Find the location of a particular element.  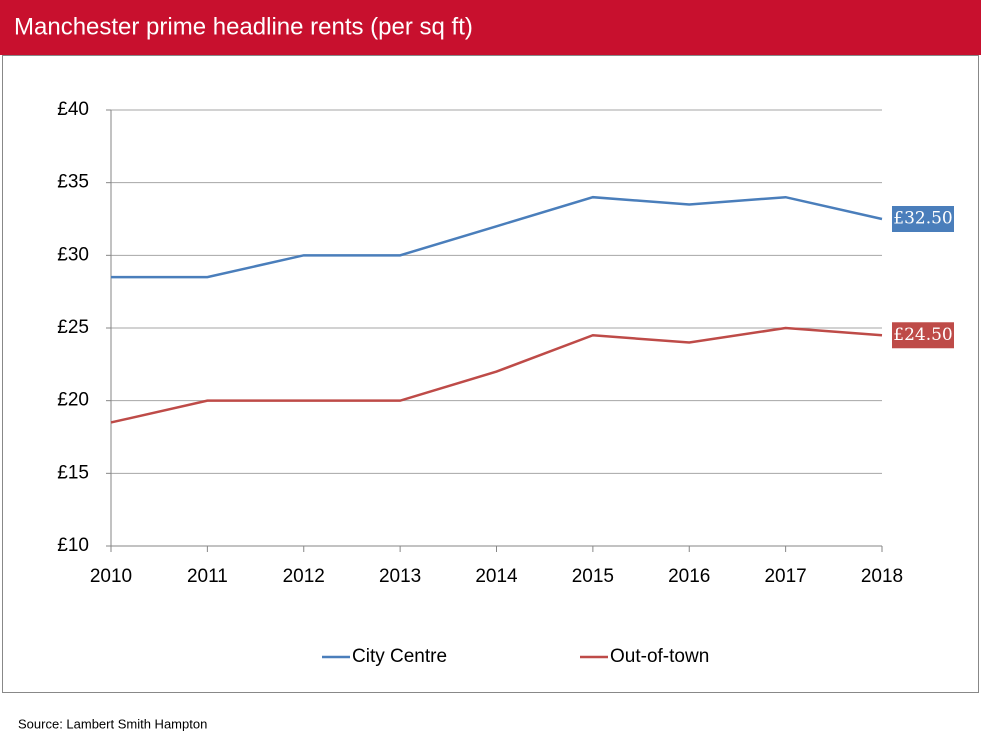

value-label: £32.50 is located at coordinates (922, 219).